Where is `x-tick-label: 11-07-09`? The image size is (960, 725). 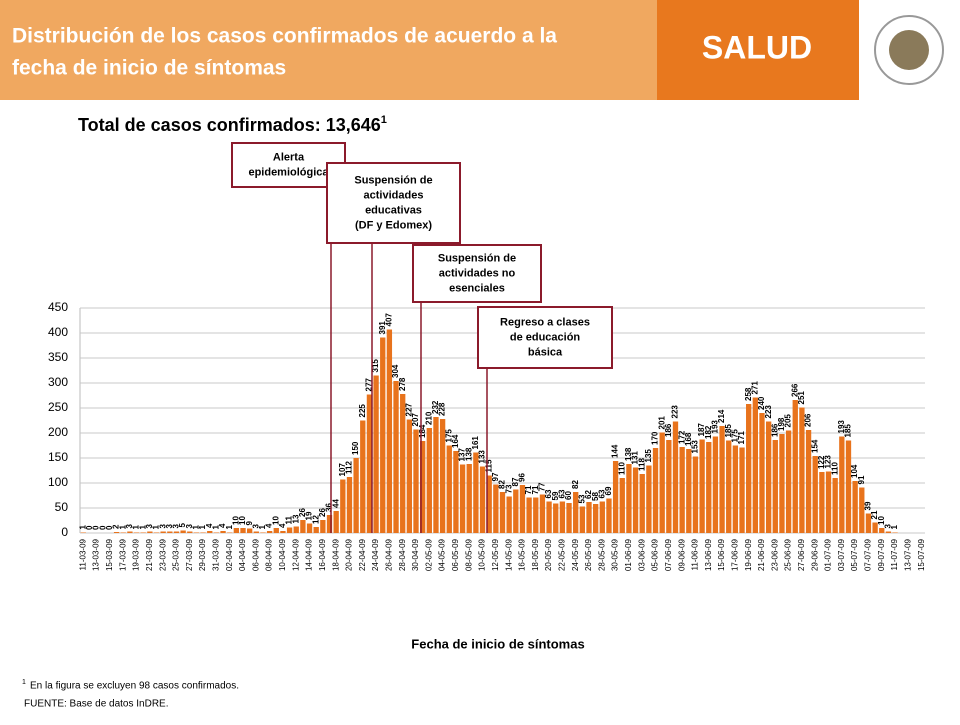 x-tick-label: 11-07-09 is located at coordinates (894, 554).